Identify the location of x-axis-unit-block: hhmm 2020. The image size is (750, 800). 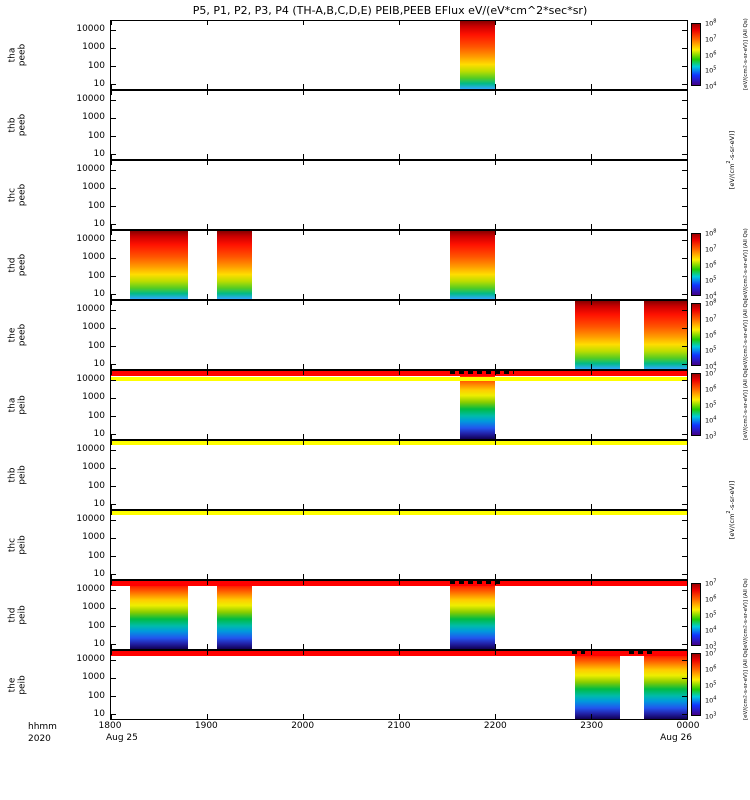
(55, 737).